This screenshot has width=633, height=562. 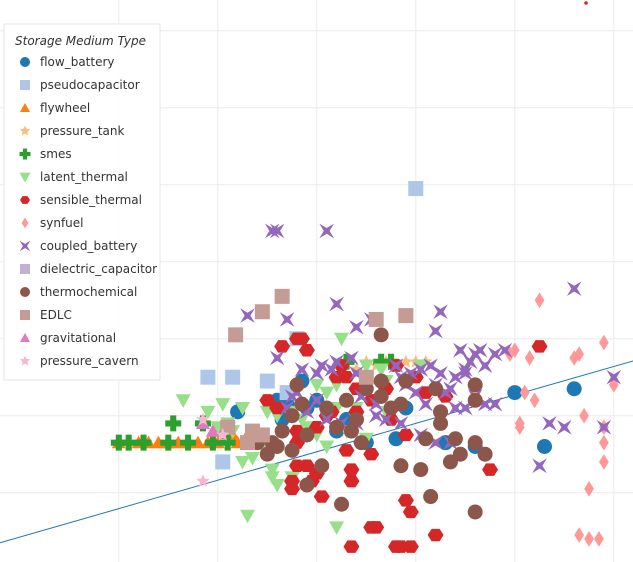 What do you see at coordinates (25, 107) in the screenshot?
I see `legend-marker-flywheel` at bounding box center [25, 107].